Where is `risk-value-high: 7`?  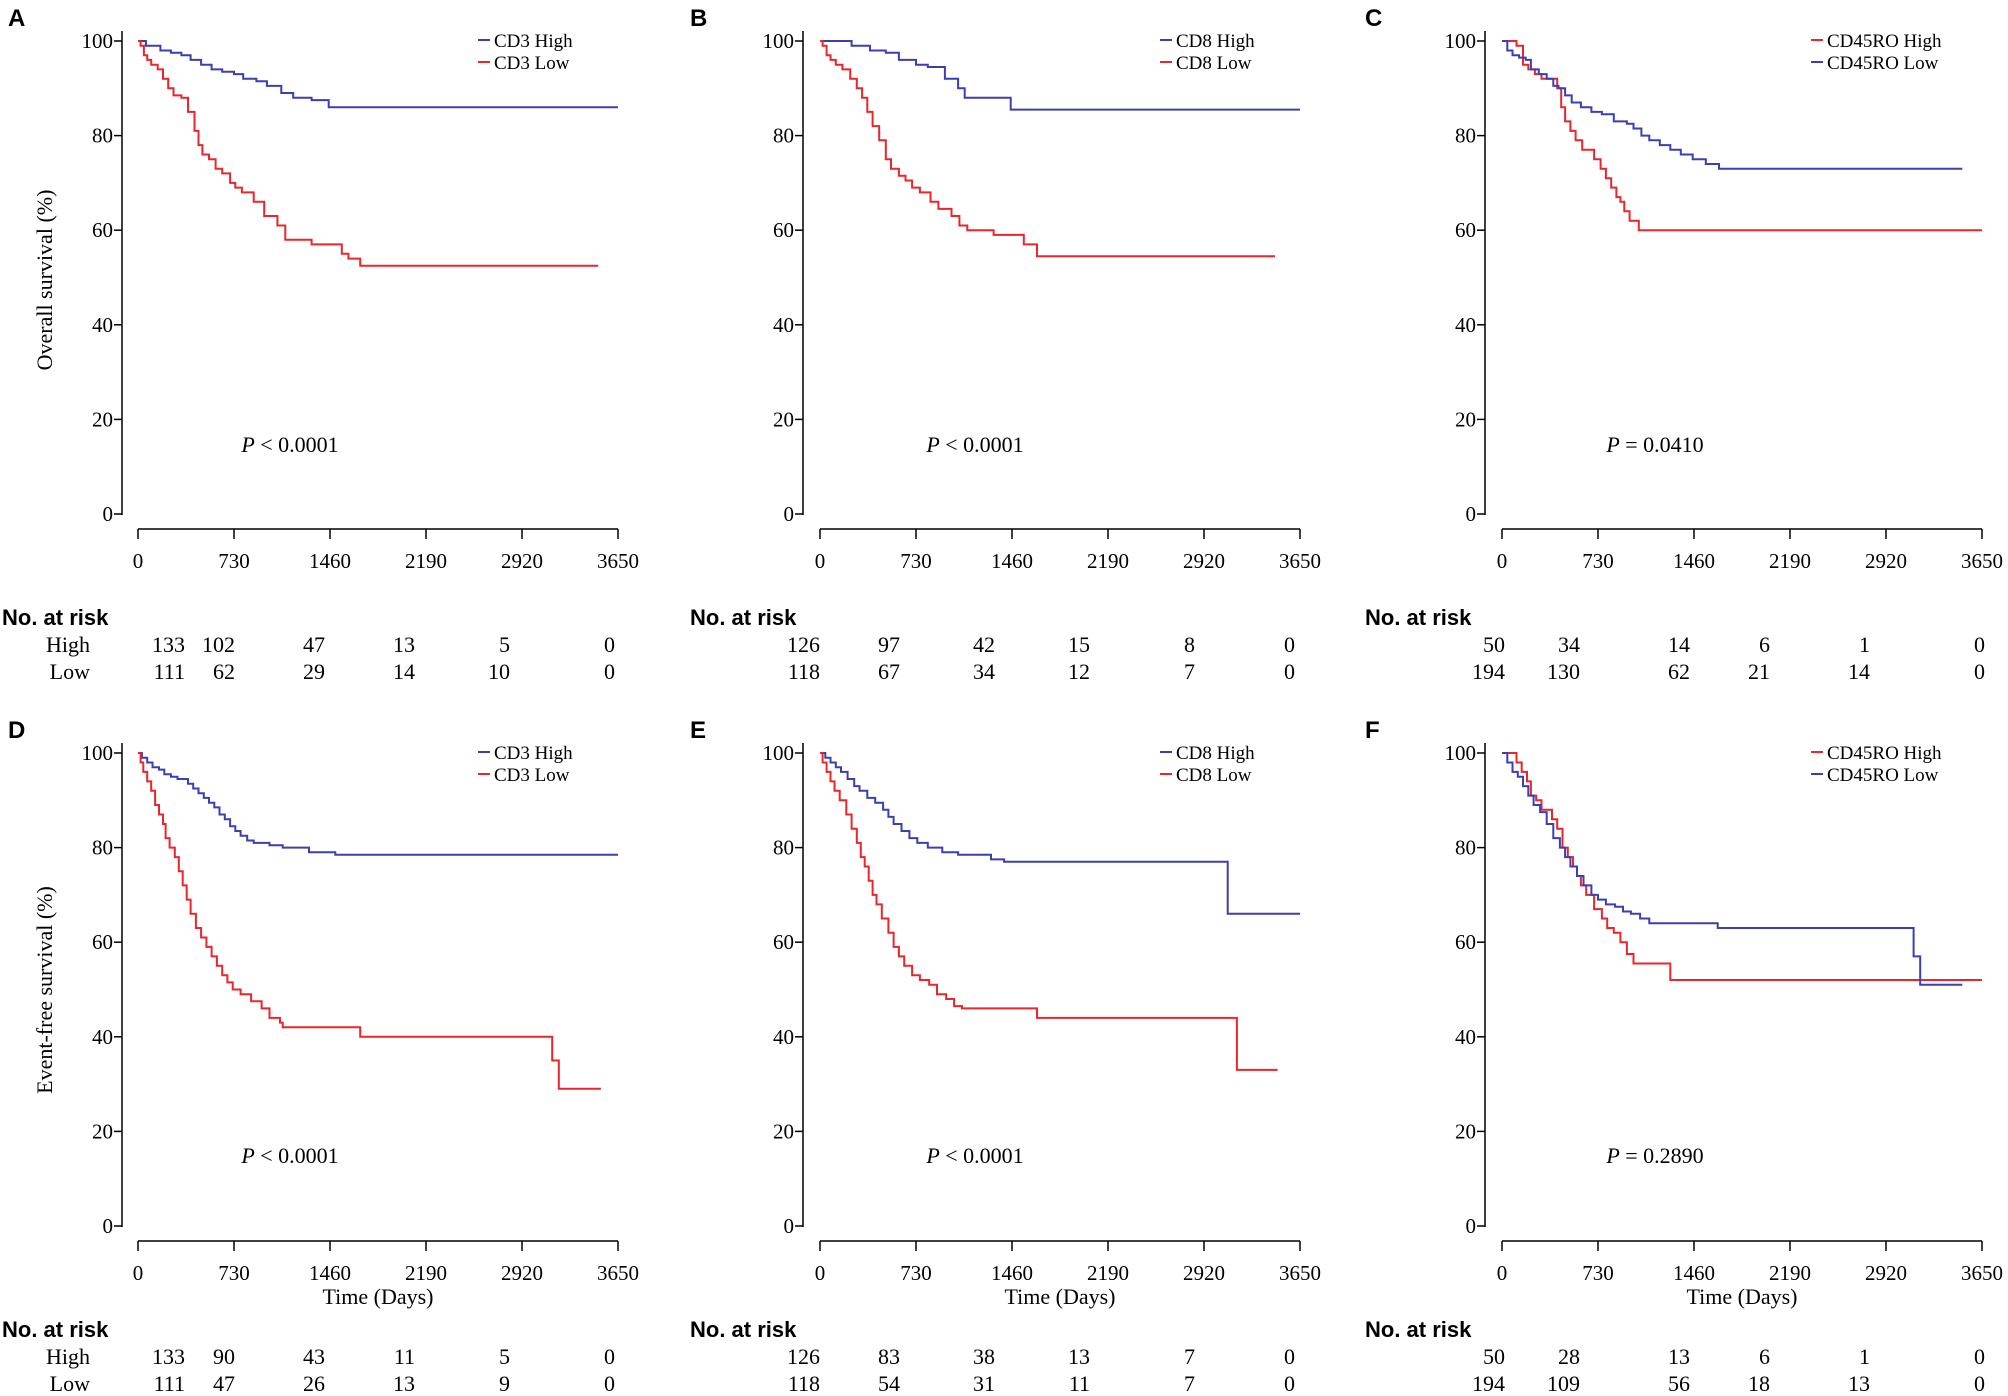
risk-value-high: 7 is located at coordinates (1189, 1356).